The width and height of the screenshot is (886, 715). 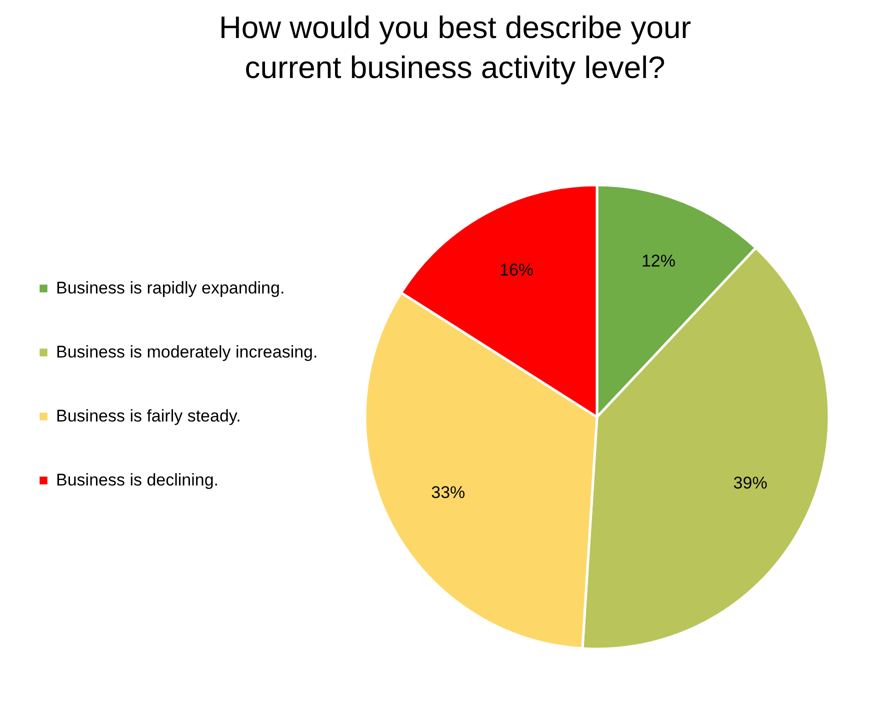 I want to click on data-label: 39%, so click(x=750, y=482).